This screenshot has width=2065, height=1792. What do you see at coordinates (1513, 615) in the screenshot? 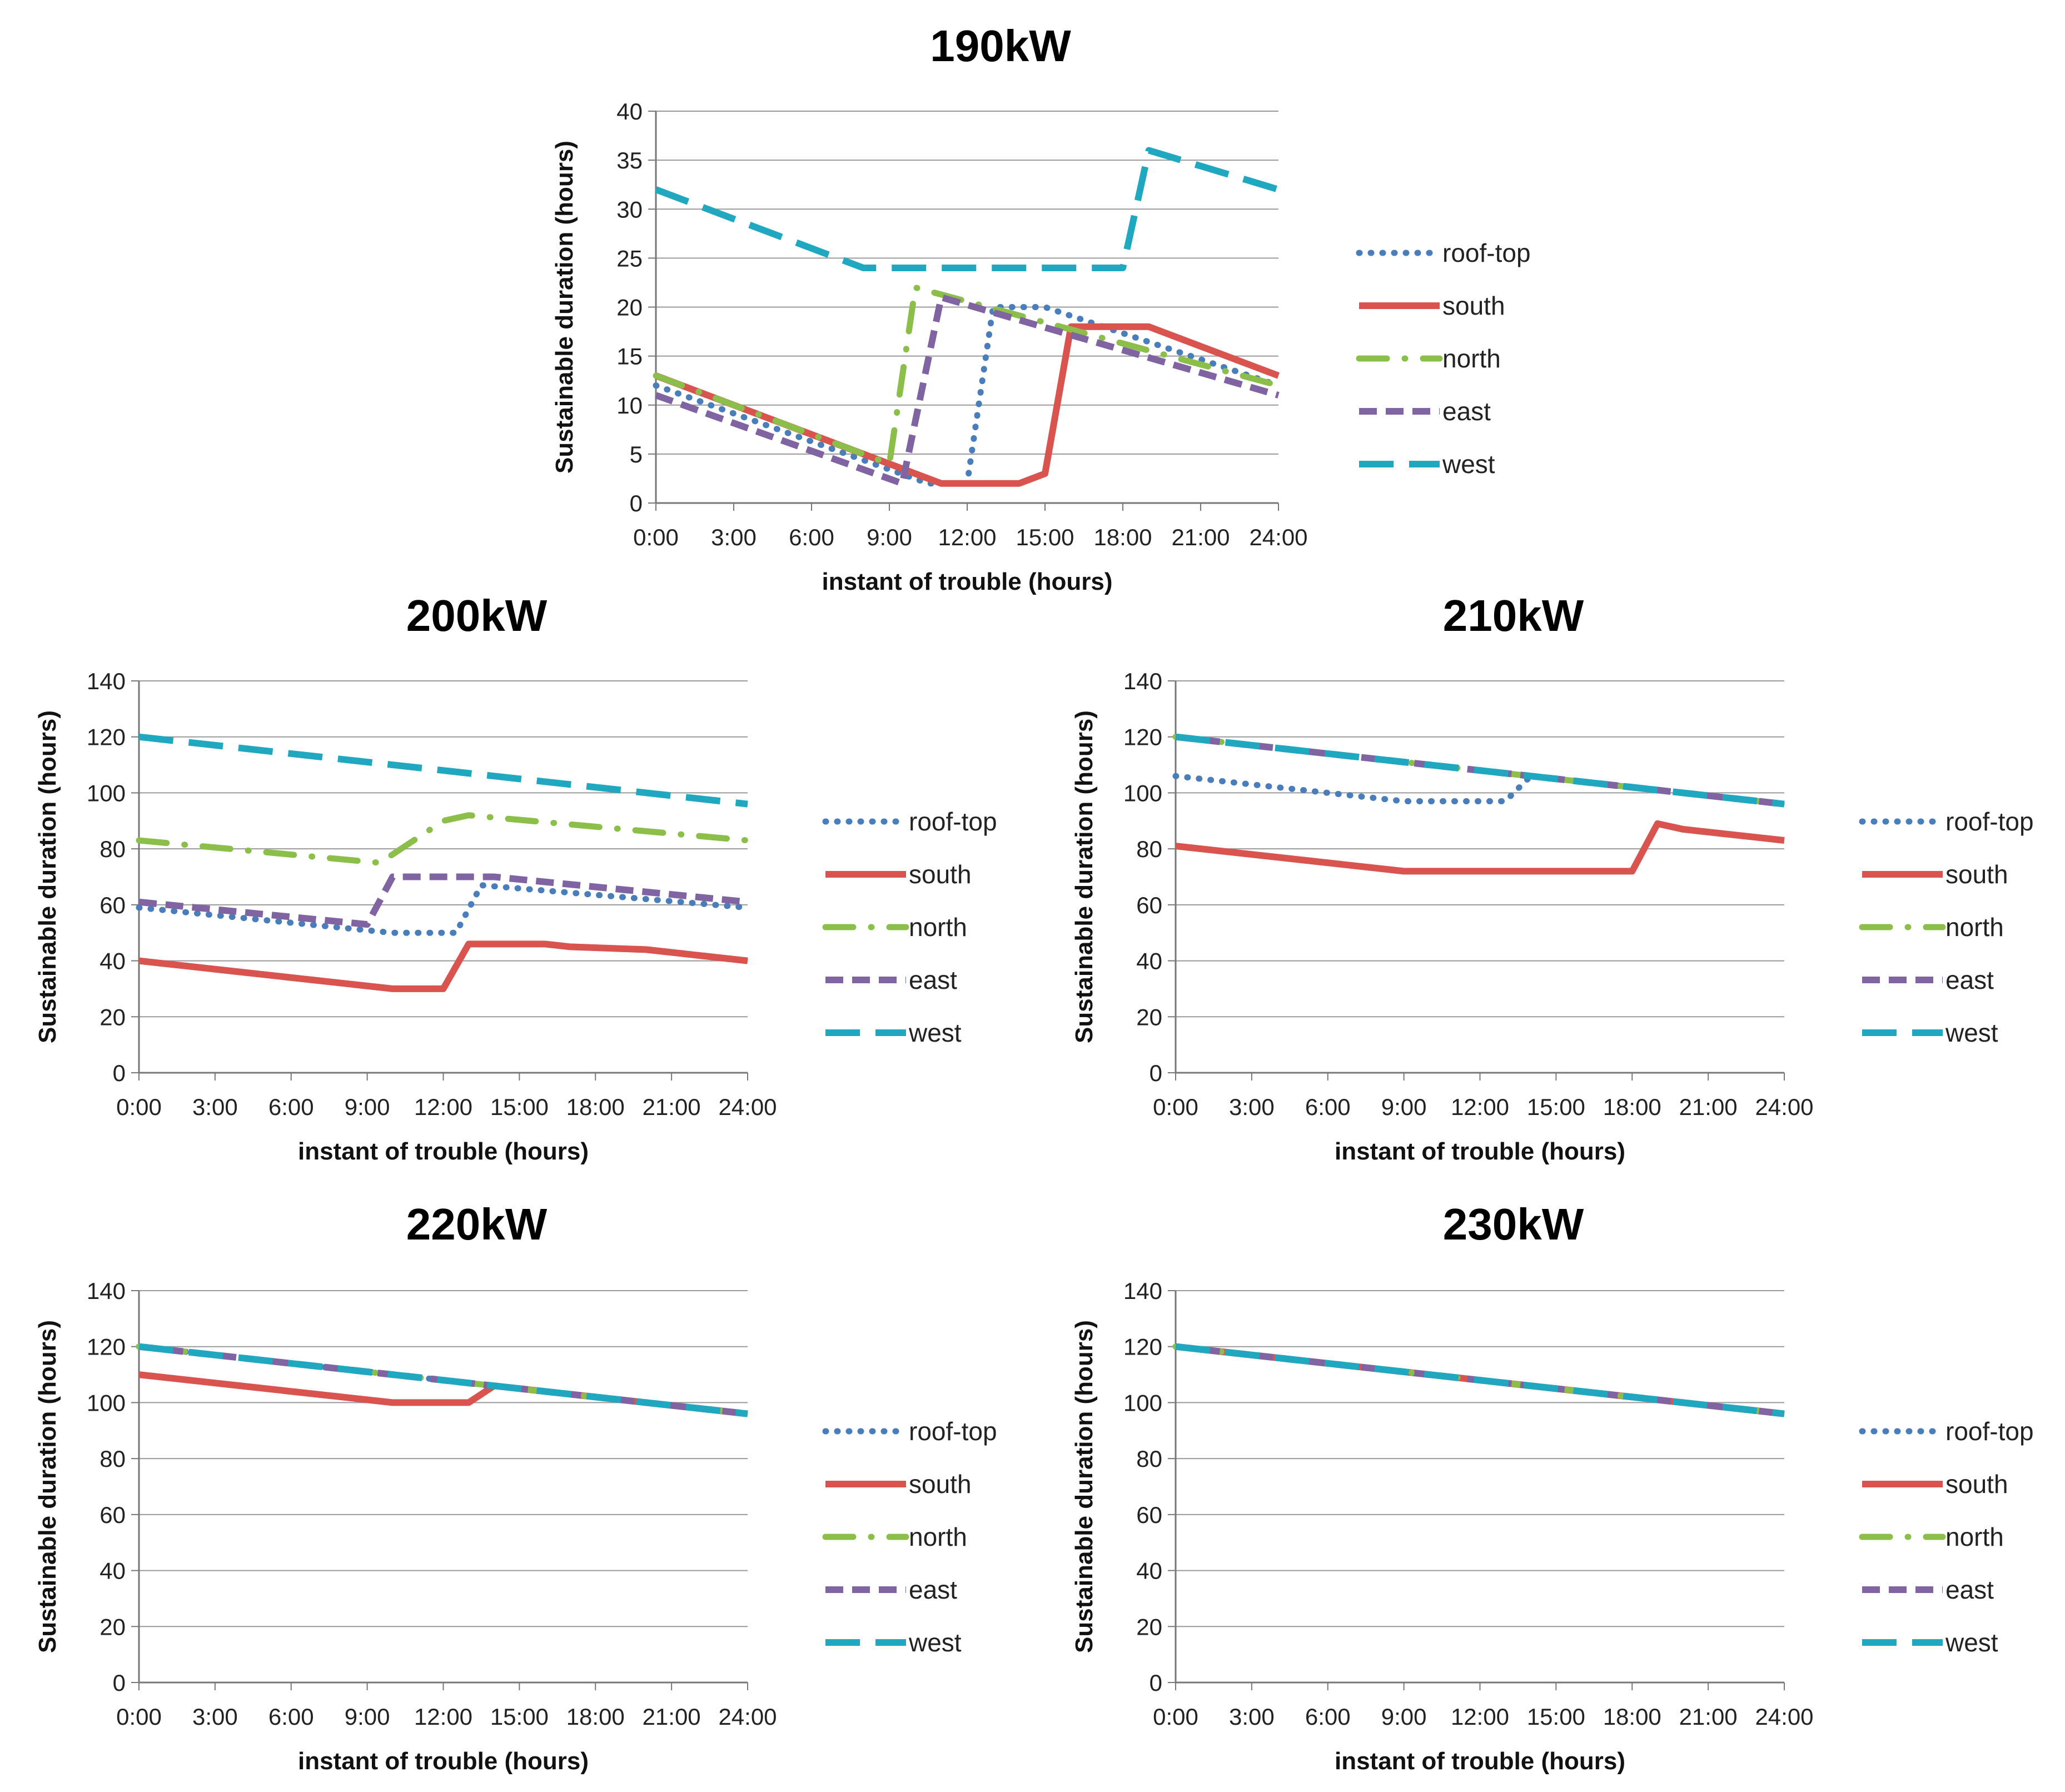
I see `chart-title: 210kW` at bounding box center [1513, 615].